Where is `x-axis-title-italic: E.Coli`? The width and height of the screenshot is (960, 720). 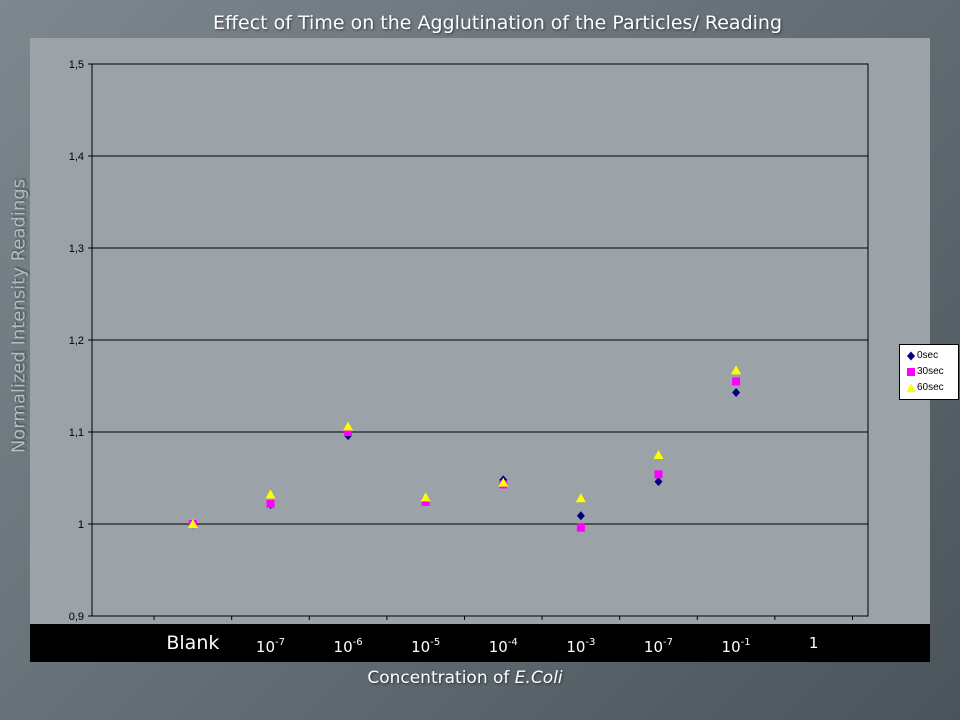 x-axis-title-italic: E.Coli is located at coordinates (538, 678).